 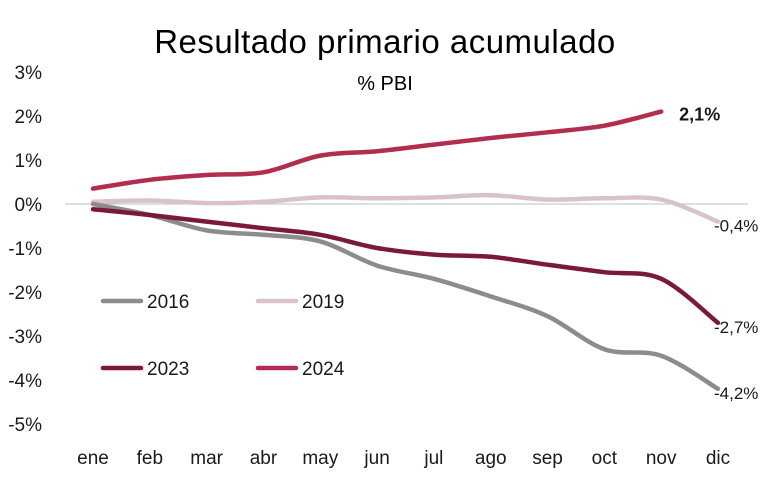 I want to click on legend-label-2023: 2023, so click(x=168, y=369).